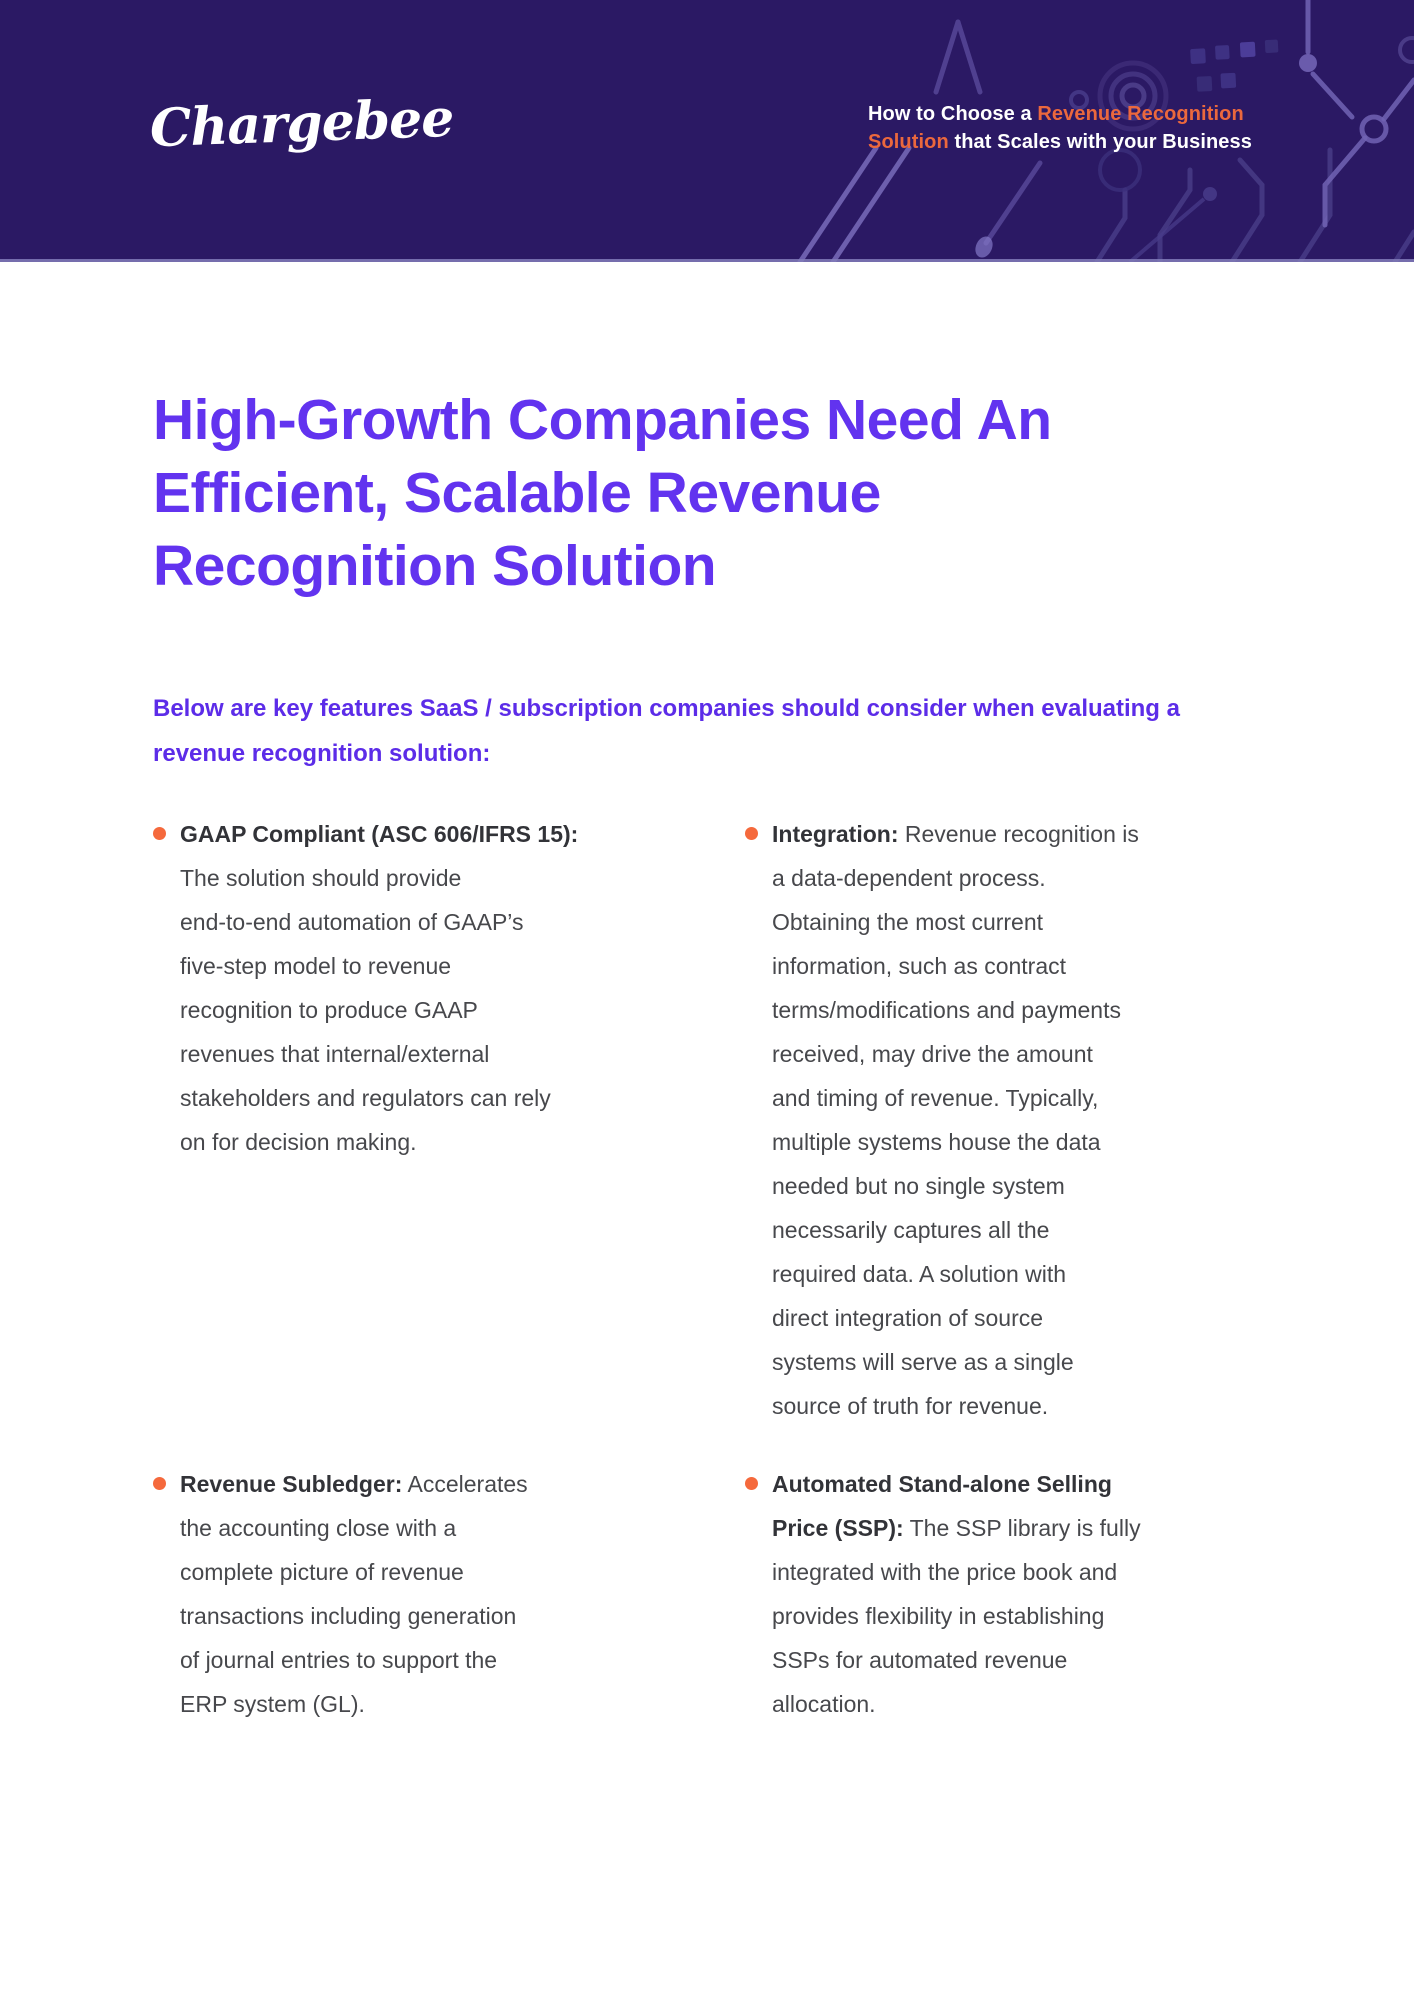 The height and width of the screenshot is (2000, 1414). I want to click on bullet-text-line: of journal entries to support the, so click(339, 1660).